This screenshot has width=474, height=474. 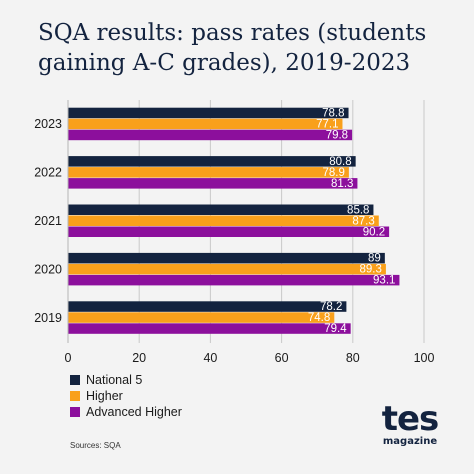 I want to click on bar-advanced-higher-2019, so click(x=209, y=328).